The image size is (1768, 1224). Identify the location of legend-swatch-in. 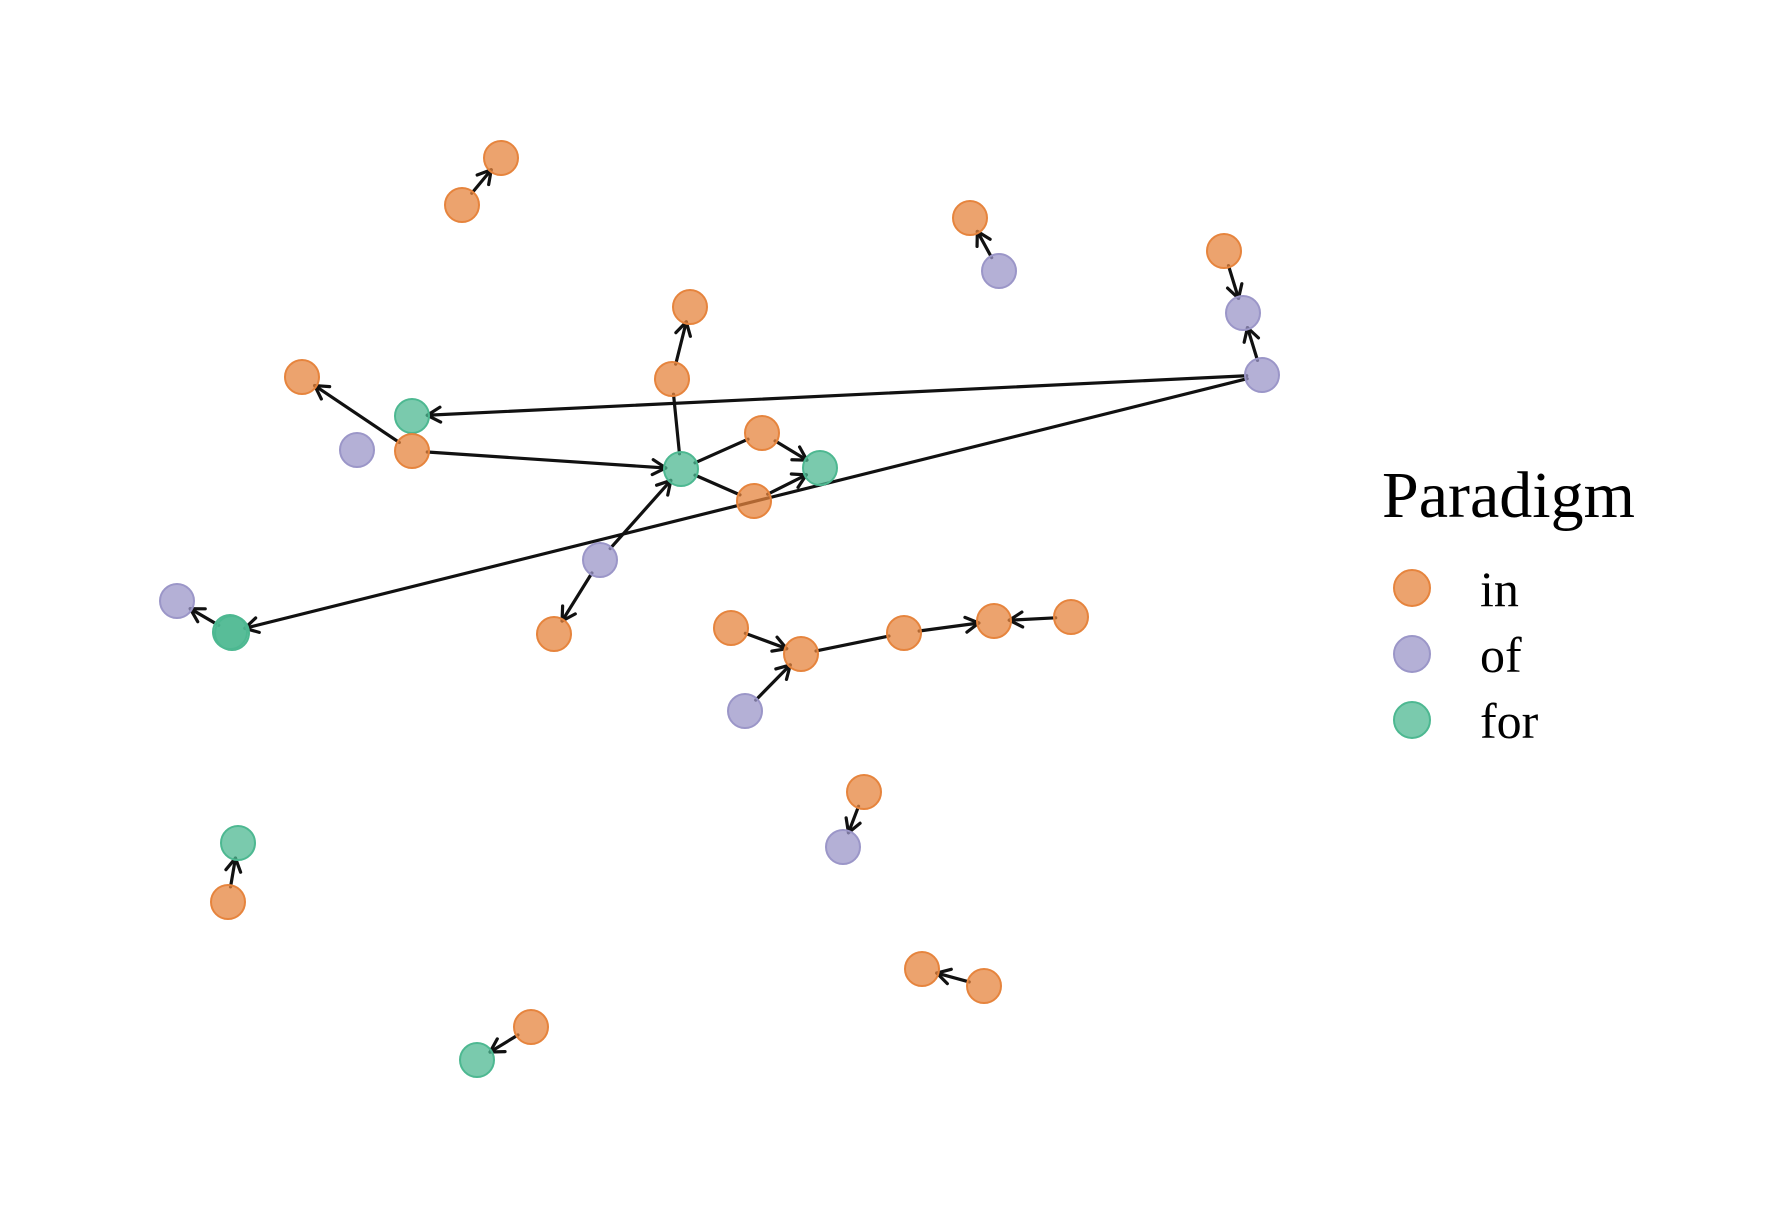
(1412, 588).